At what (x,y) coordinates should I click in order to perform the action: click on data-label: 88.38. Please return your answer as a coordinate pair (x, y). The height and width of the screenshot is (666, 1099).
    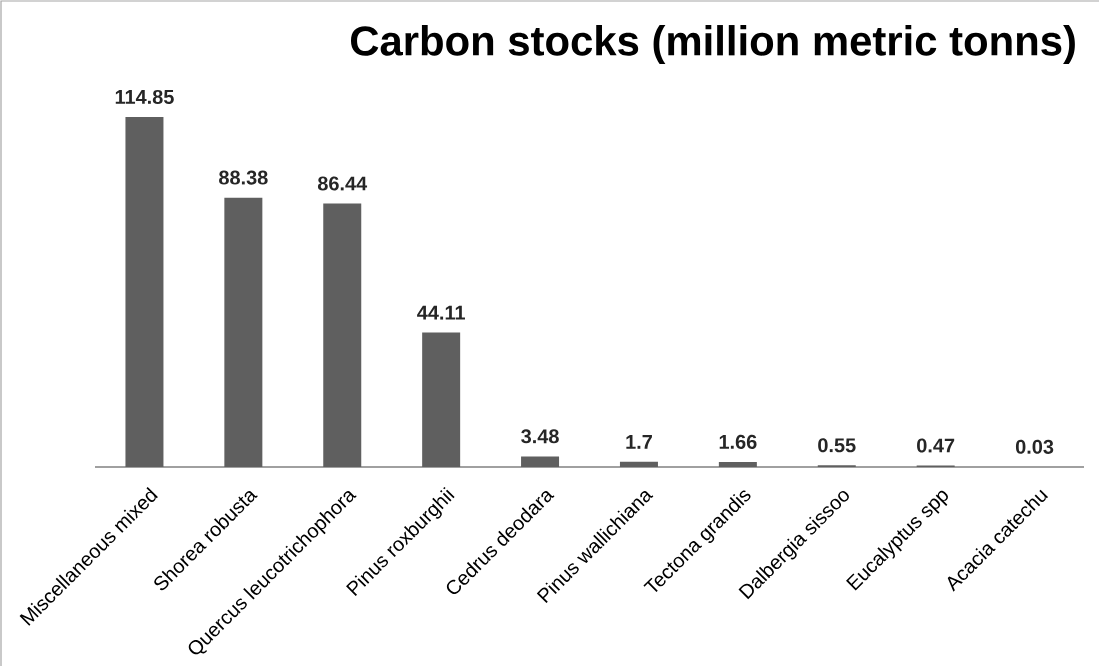
    Looking at the image, I should click on (243, 177).